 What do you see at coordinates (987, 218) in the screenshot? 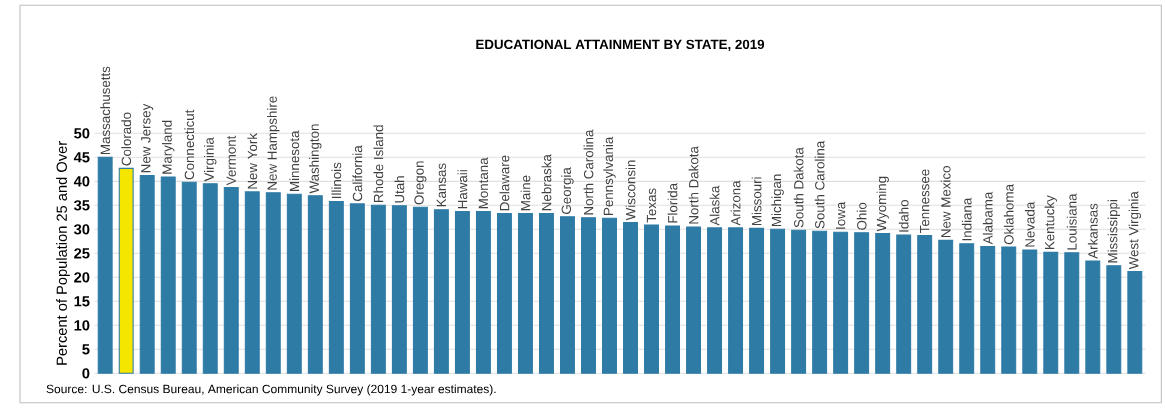
I see `x-tick-label: Alabama` at bounding box center [987, 218].